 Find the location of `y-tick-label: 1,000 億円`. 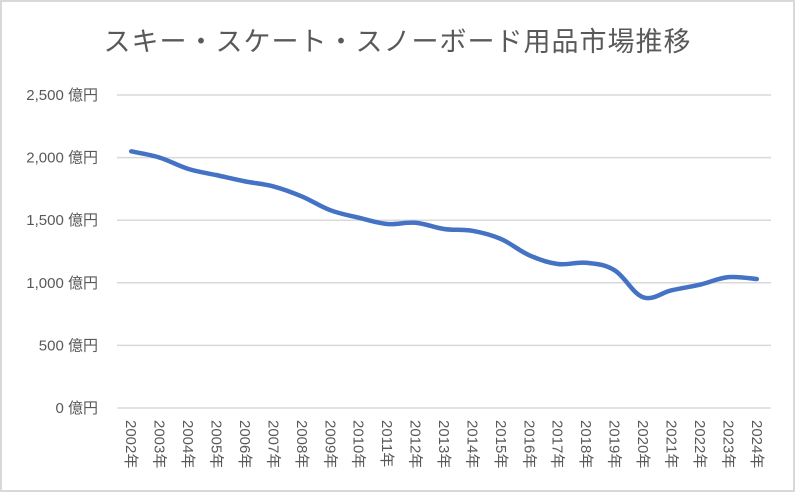

y-tick-label: 1,000 億円 is located at coordinates (62, 283).